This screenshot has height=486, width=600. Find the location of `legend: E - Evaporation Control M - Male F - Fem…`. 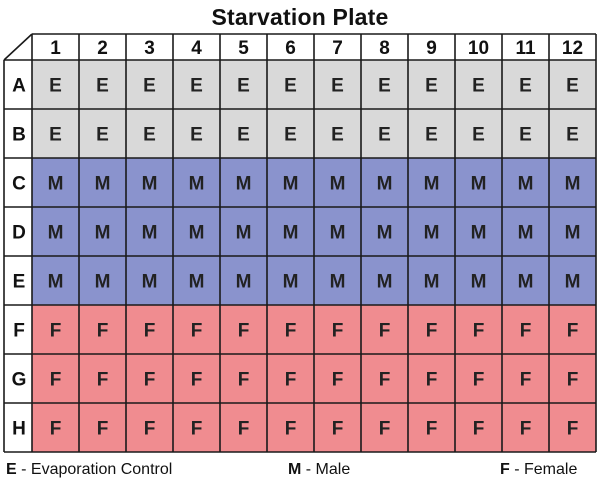

legend: E - Evaporation Control M - Male F - Fem… is located at coordinates (300, 470).